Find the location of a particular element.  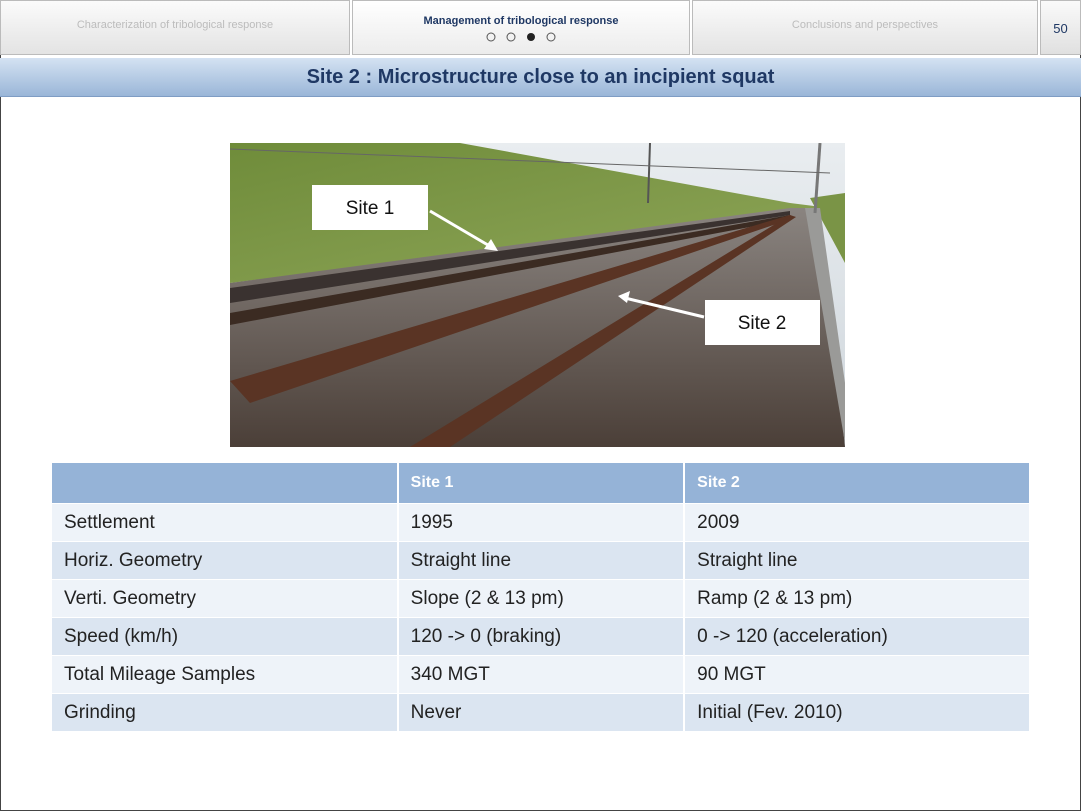

row-label: Grinding is located at coordinates (225, 712).